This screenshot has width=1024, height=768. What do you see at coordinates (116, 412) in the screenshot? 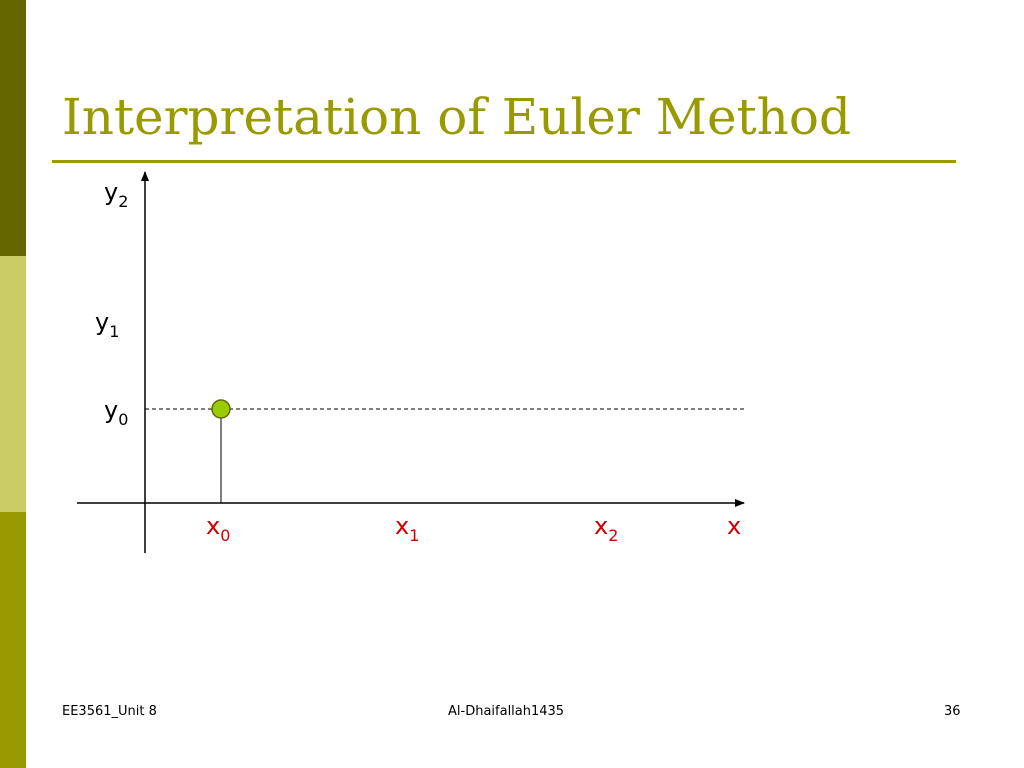
I see `y-tick-label-0: y0` at bounding box center [116, 412].